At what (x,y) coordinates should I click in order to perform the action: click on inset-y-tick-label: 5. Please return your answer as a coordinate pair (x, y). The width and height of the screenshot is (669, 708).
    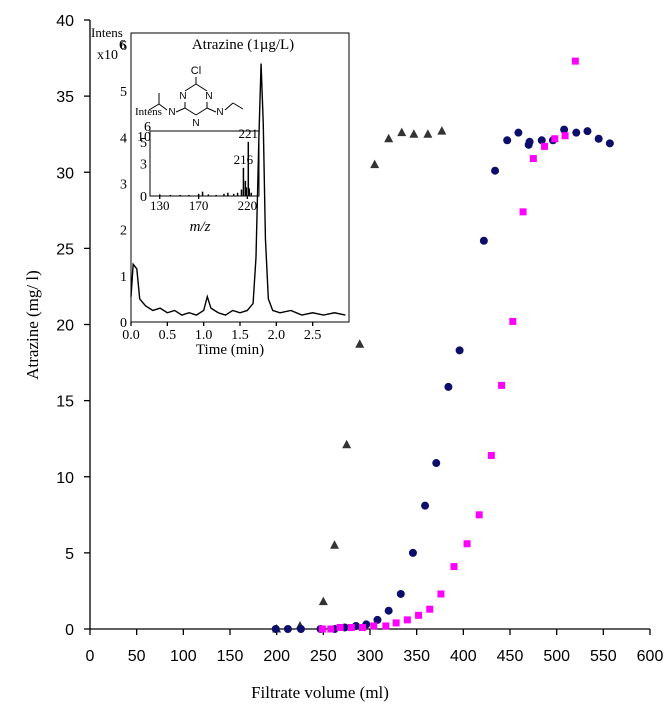
    Looking at the image, I should click on (123, 92).